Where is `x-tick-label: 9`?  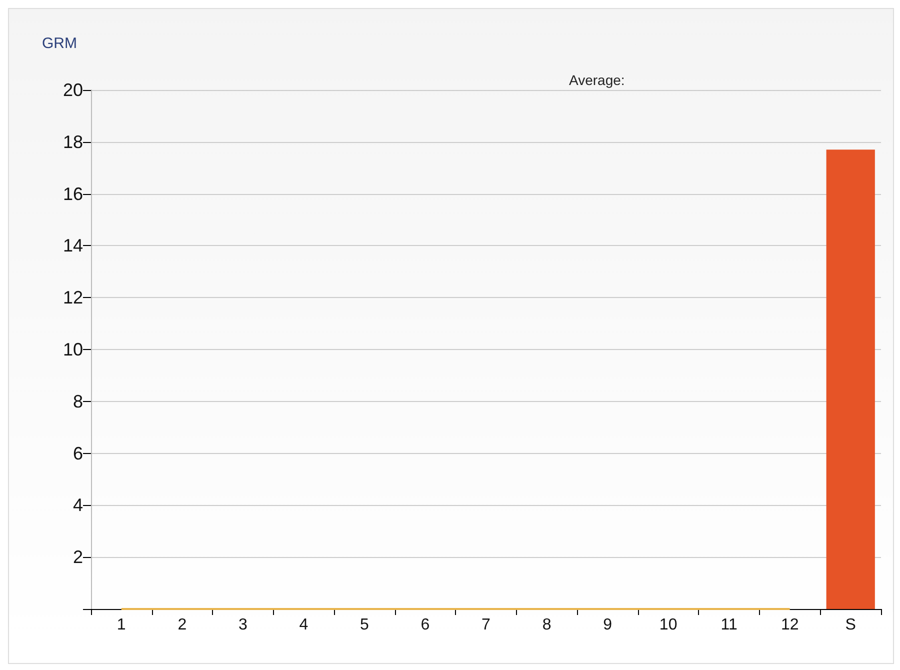 x-tick-label: 9 is located at coordinates (607, 625).